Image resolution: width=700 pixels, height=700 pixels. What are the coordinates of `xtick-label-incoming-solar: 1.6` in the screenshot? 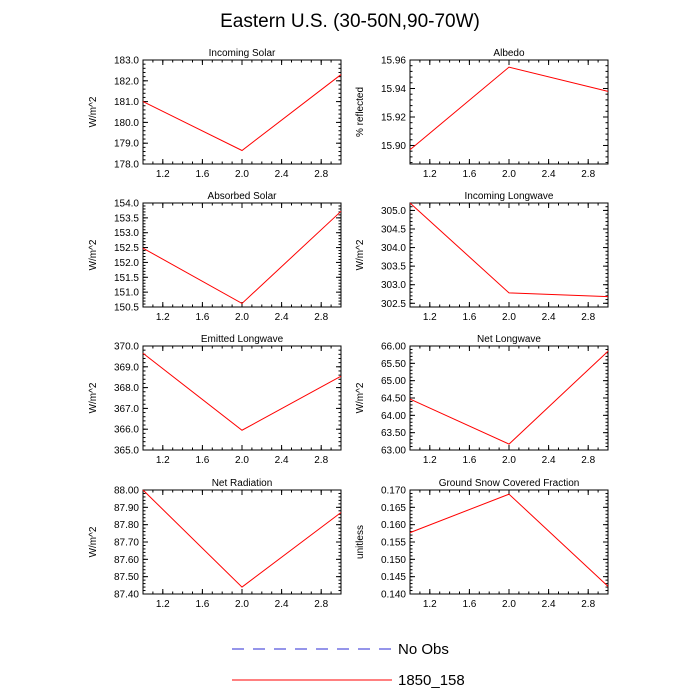 It's located at (202, 174).